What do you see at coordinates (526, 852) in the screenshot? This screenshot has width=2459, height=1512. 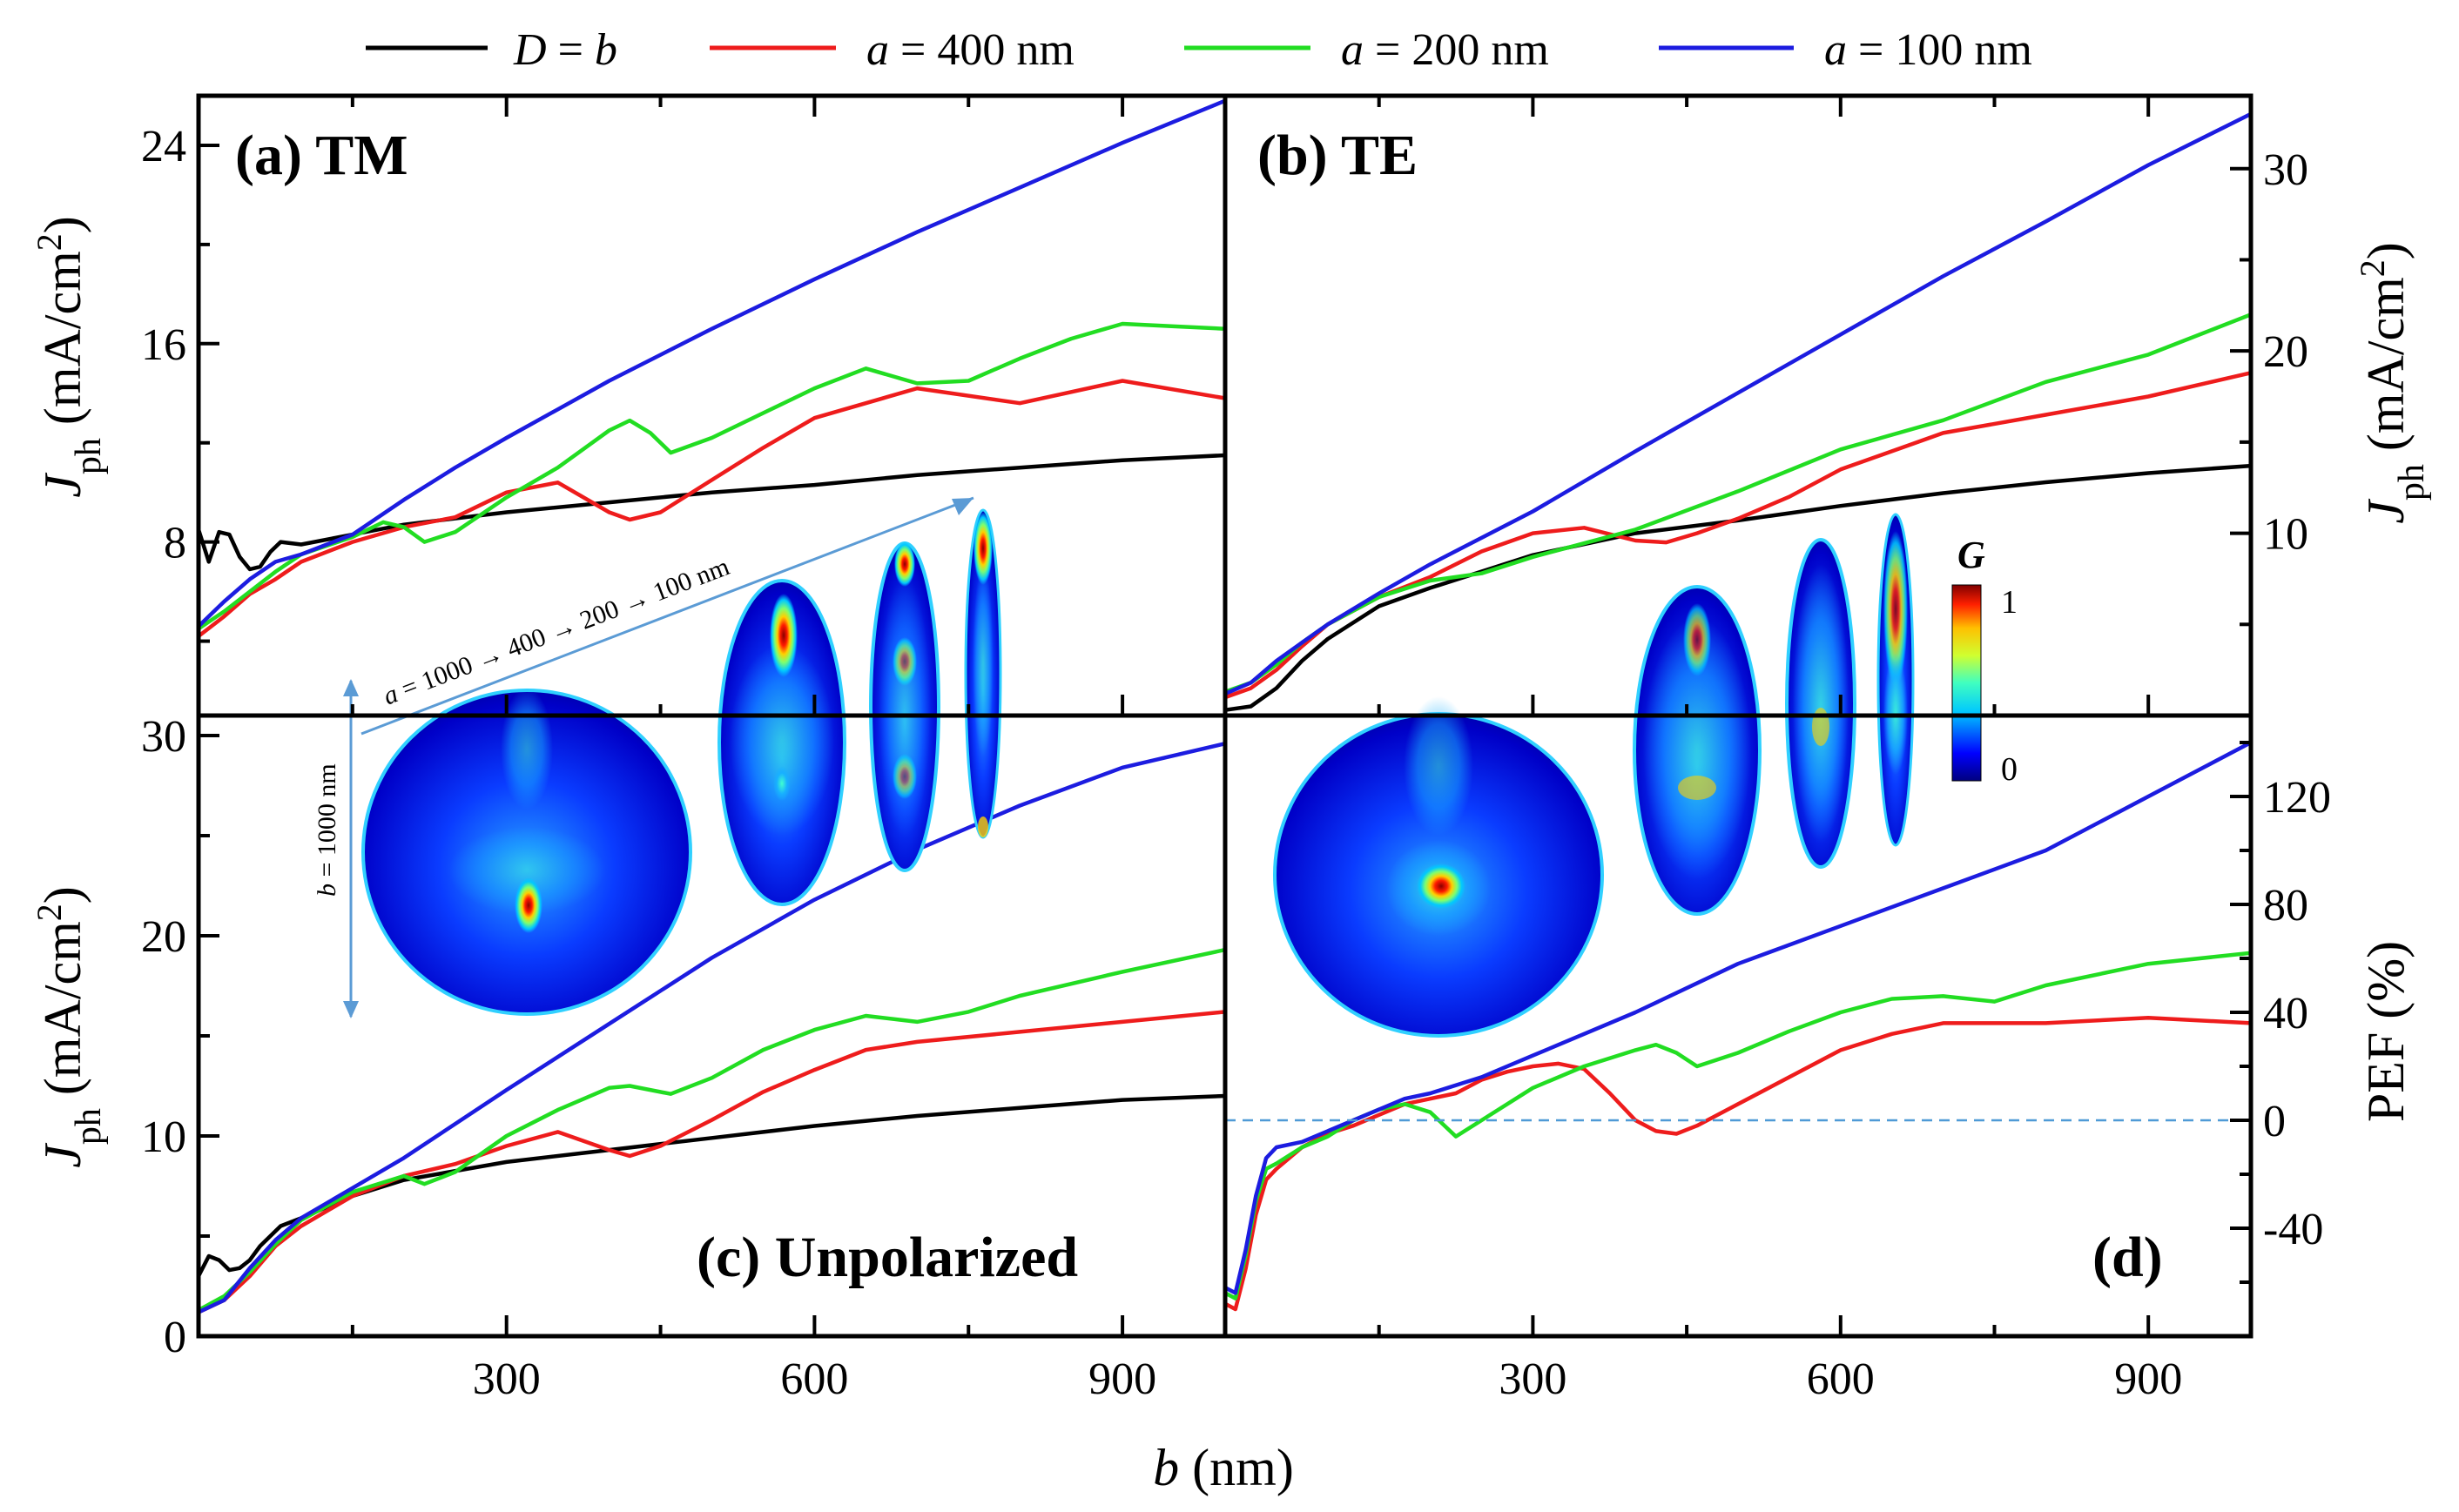 I see `tm-map-a1000` at bounding box center [526, 852].